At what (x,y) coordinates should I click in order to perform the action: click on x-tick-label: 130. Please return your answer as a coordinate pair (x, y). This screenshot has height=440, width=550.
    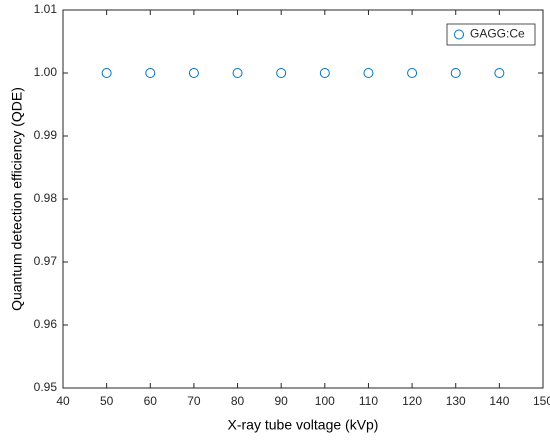
    Looking at the image, I should click on (456, 401).